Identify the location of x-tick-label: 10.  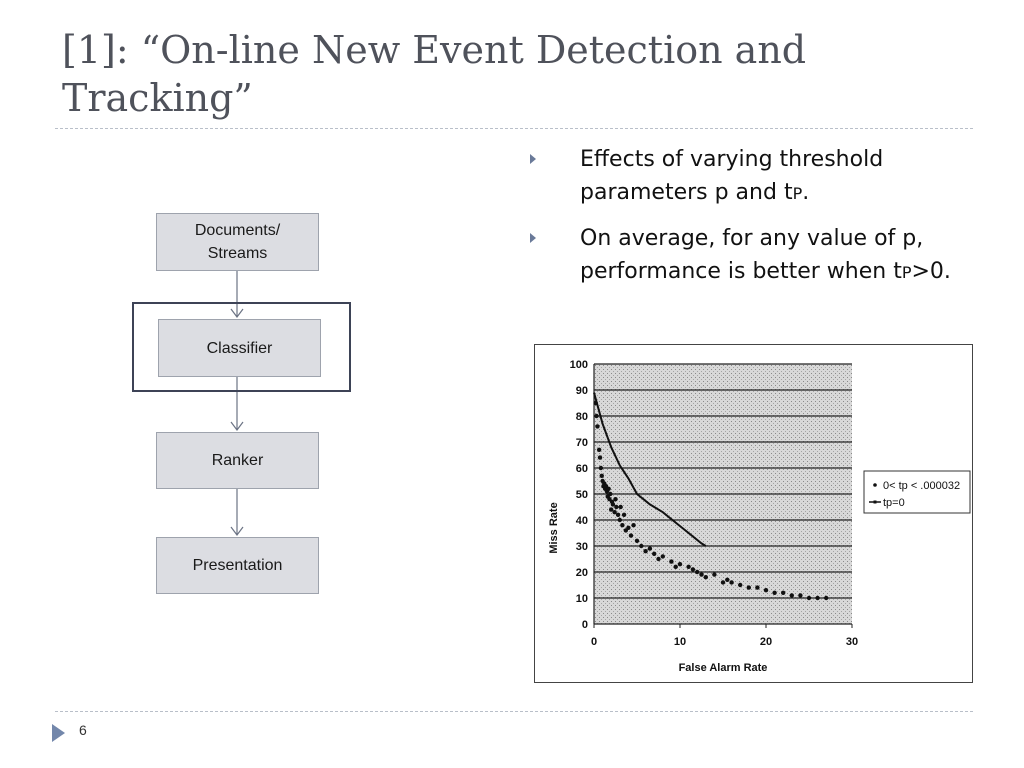
(680, 642).